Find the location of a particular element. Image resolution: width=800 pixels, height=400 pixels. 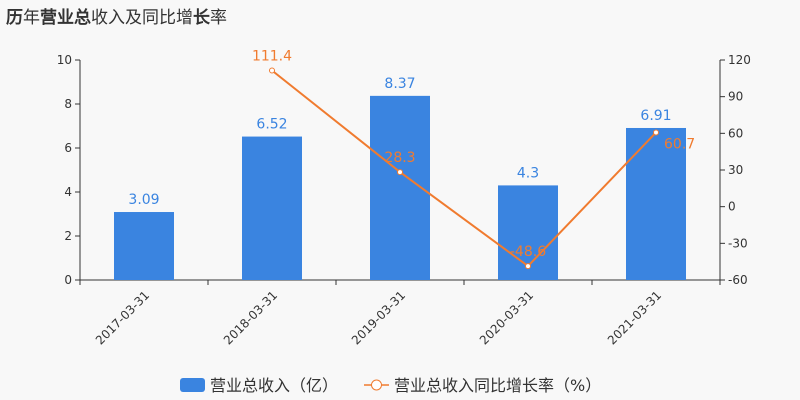

title-part: 历 is located at coordinates (14, 18).